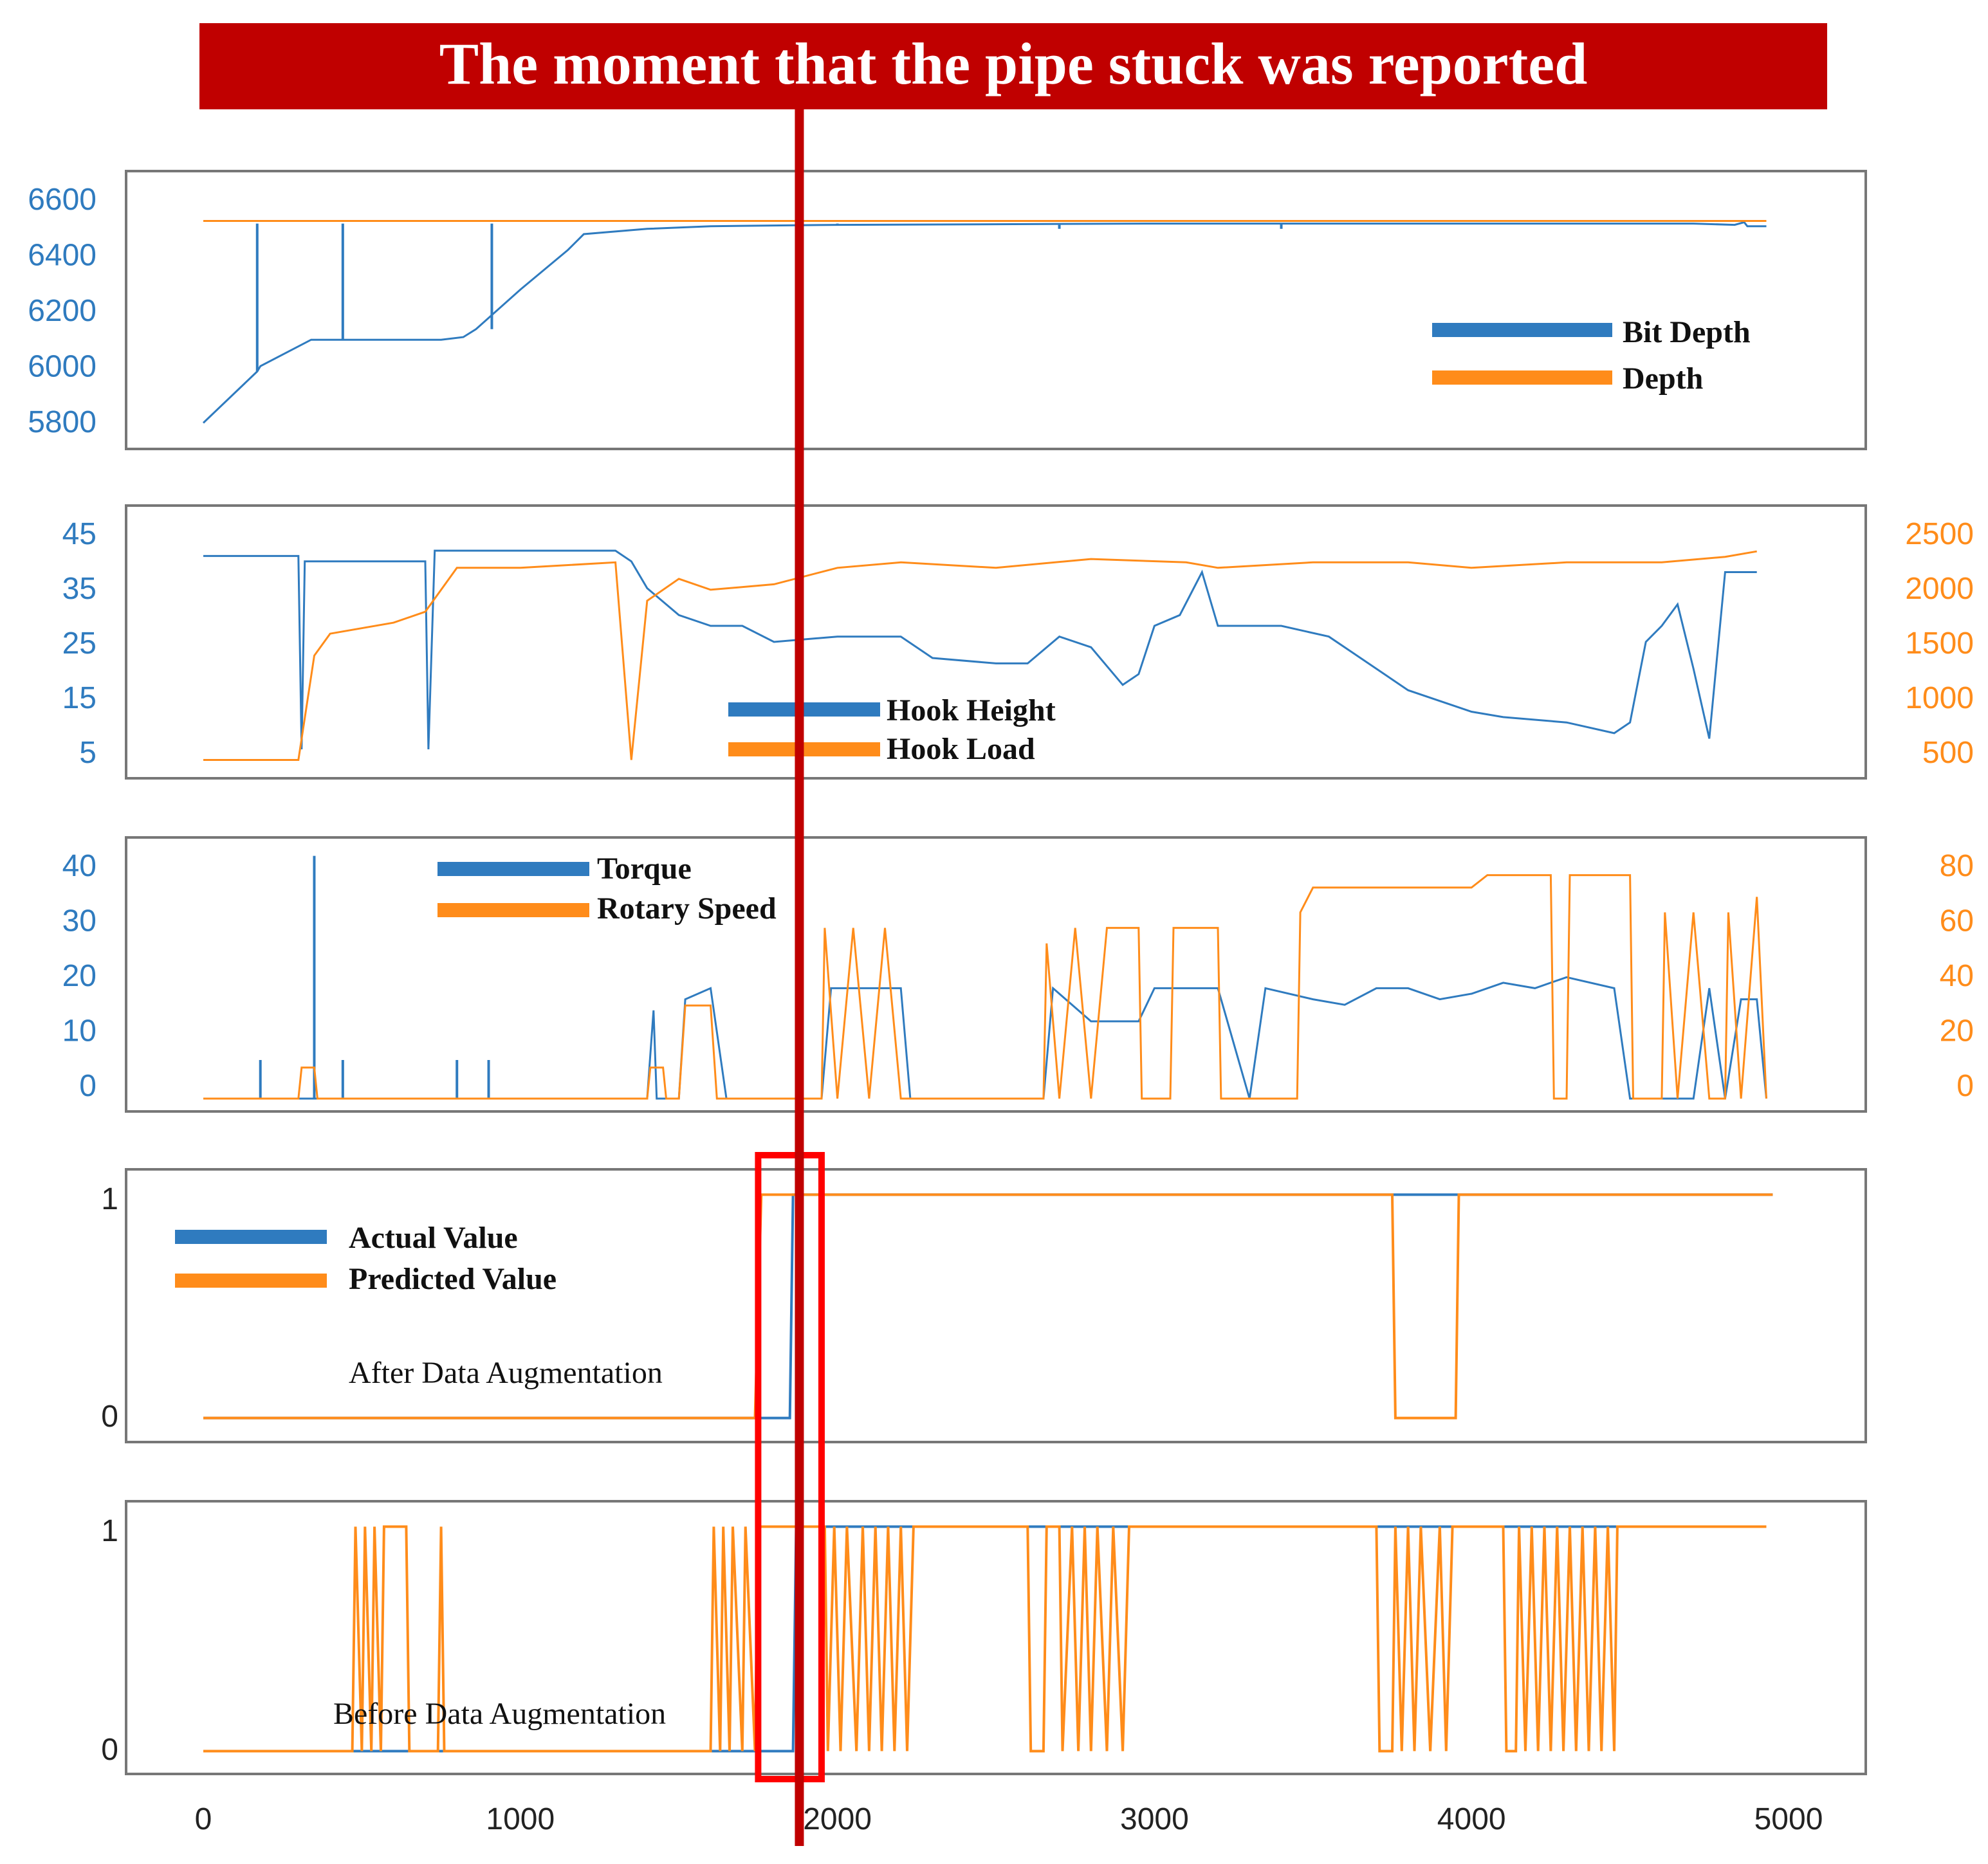 The width and height of the screenshot is (1988, 1864). I want to click on legend-label-depth: Depth, so click(1663, 378).